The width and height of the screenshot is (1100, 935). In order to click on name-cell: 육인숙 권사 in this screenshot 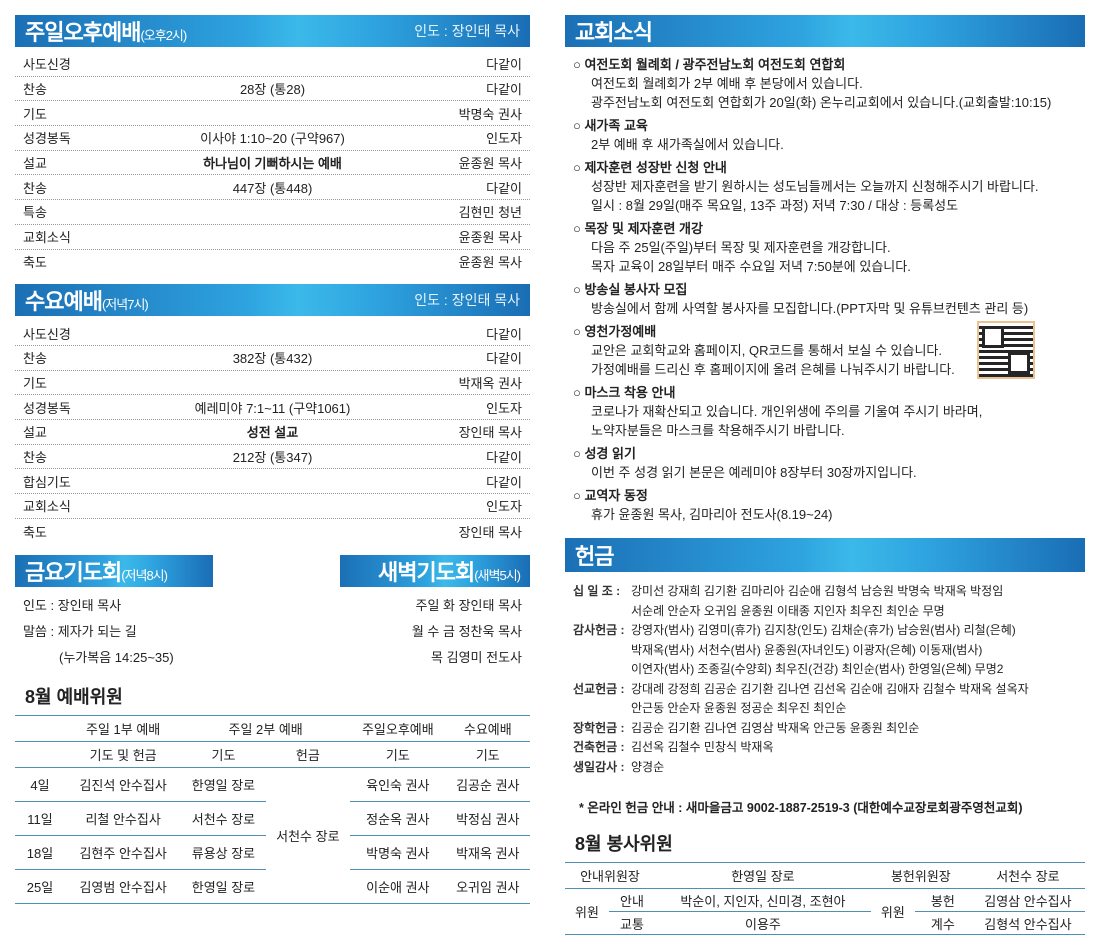, I will do `click(398, 785)`.